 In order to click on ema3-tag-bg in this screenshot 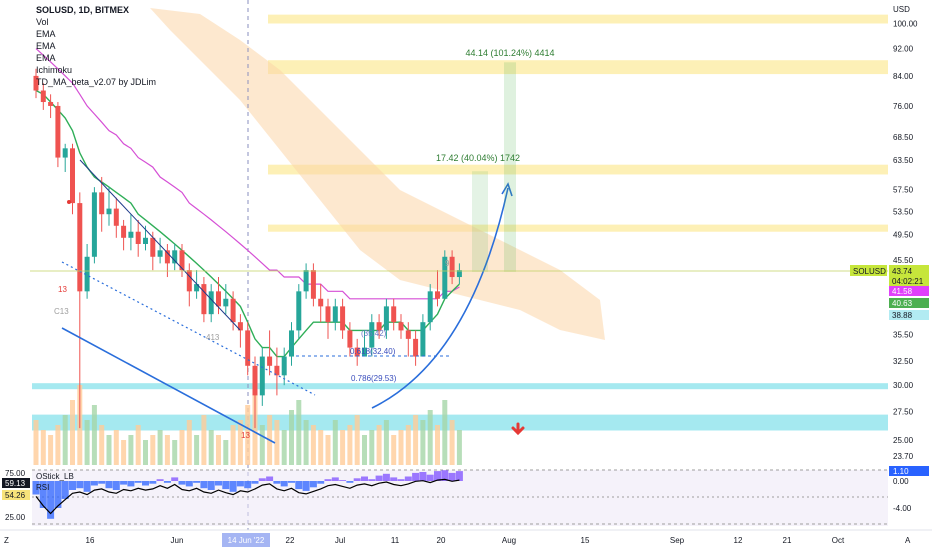, I will do `click(909, 315)`.